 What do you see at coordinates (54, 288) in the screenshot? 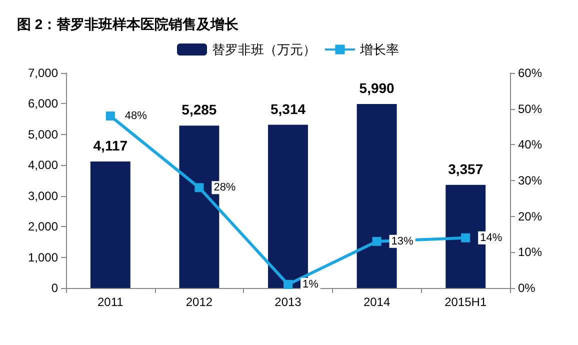
I see `y-tick-label: 0` at bounding box center [54, 288].